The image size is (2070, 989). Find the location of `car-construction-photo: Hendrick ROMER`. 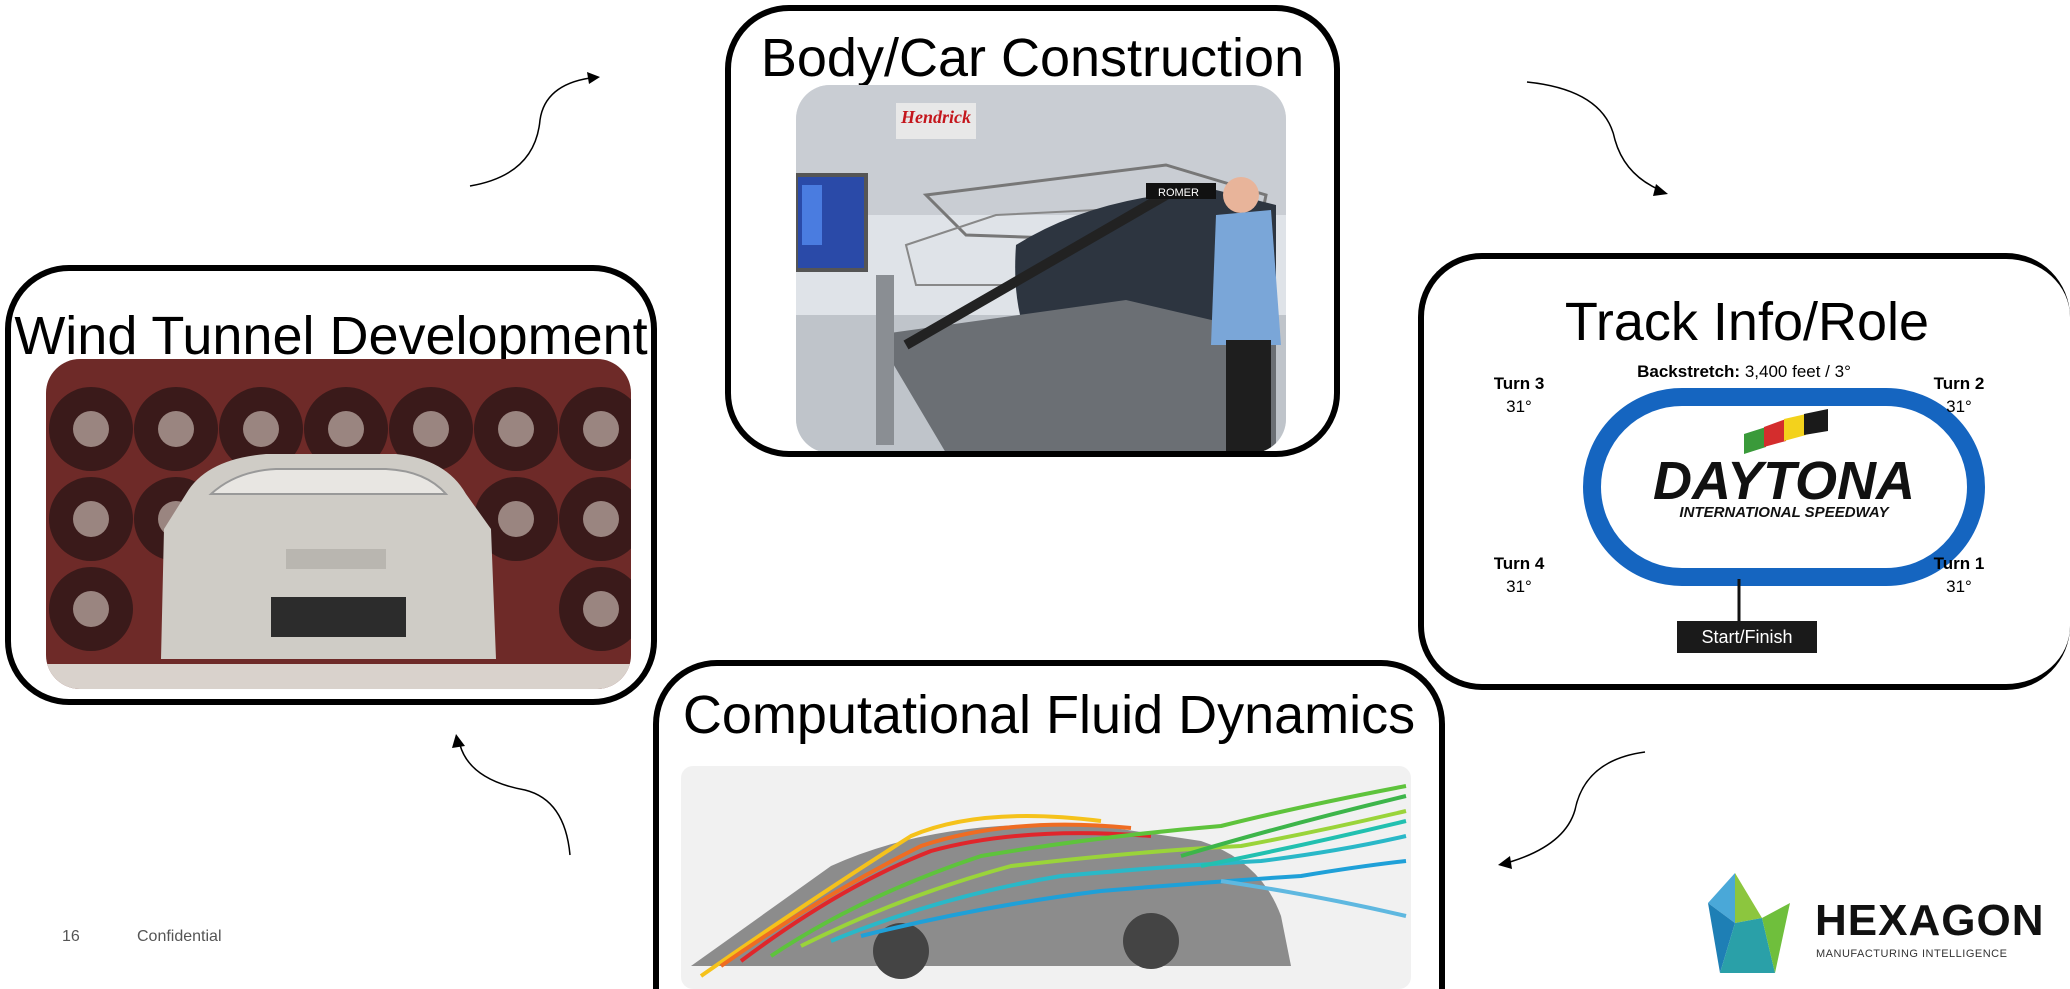

car-construction-photo: Hendrick ROMER is located at coordinates (1041, 268).